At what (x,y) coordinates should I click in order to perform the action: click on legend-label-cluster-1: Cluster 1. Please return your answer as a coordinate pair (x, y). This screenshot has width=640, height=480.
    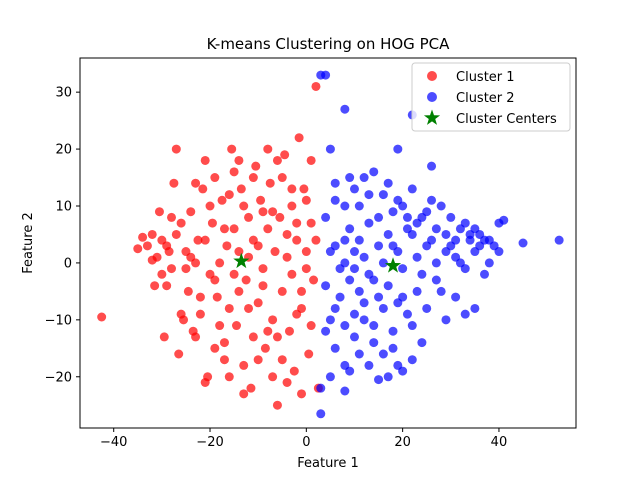
    Looking at the image, I should click on (485, 77).